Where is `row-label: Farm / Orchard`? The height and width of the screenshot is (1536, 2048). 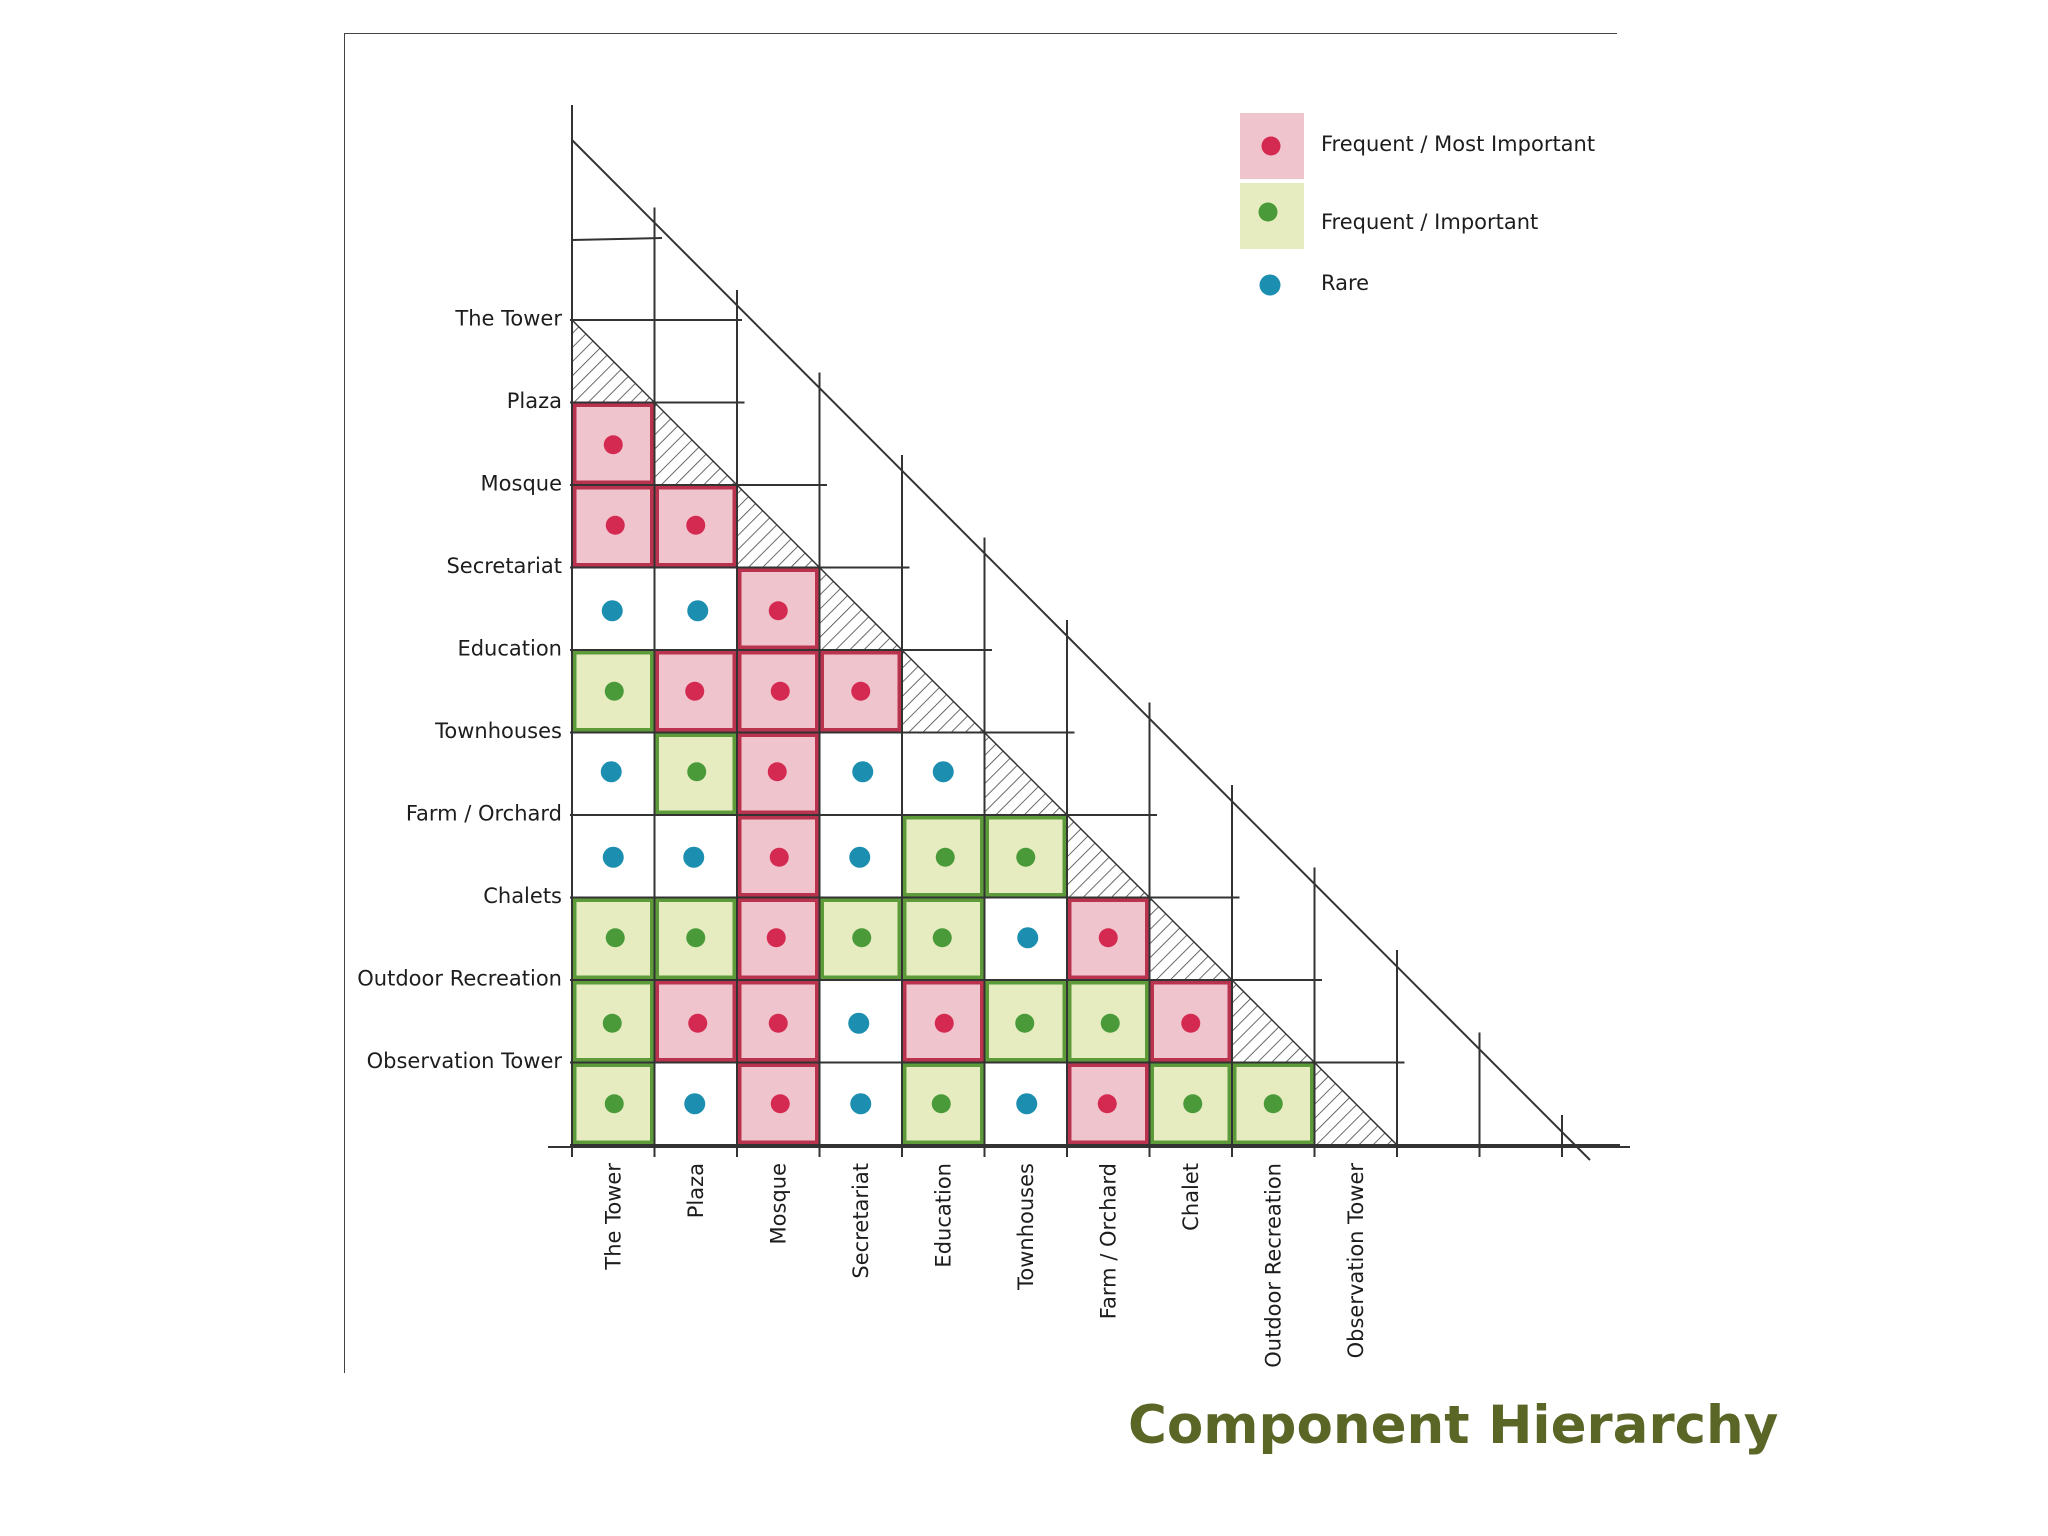
row-label: Farm / Orchard is located at coordinates (484, 813).